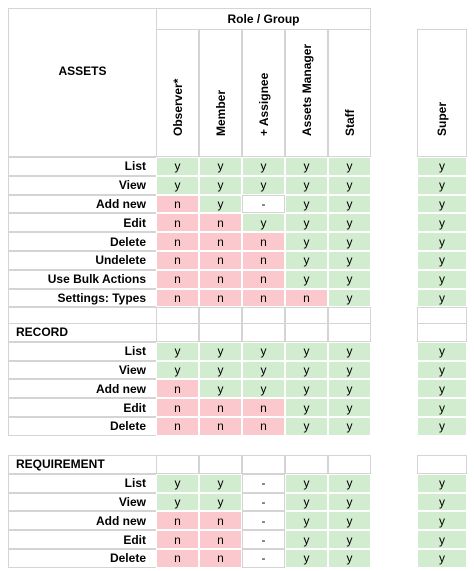 The height and width of the screenshot is (571, 474). I want to click on permission-label: Settings: Types, so click(82, 298).